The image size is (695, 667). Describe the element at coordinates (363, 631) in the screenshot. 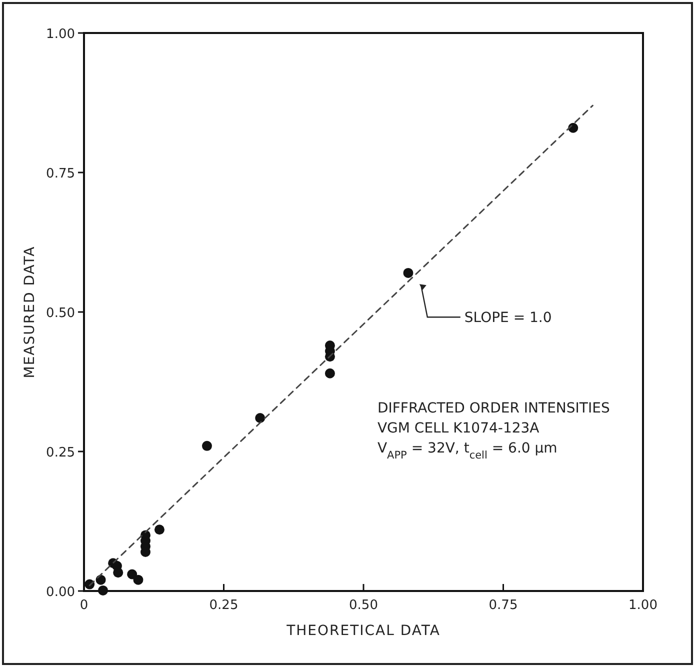

I see `x-axis-title: THEORETICAL DATA` at that location.